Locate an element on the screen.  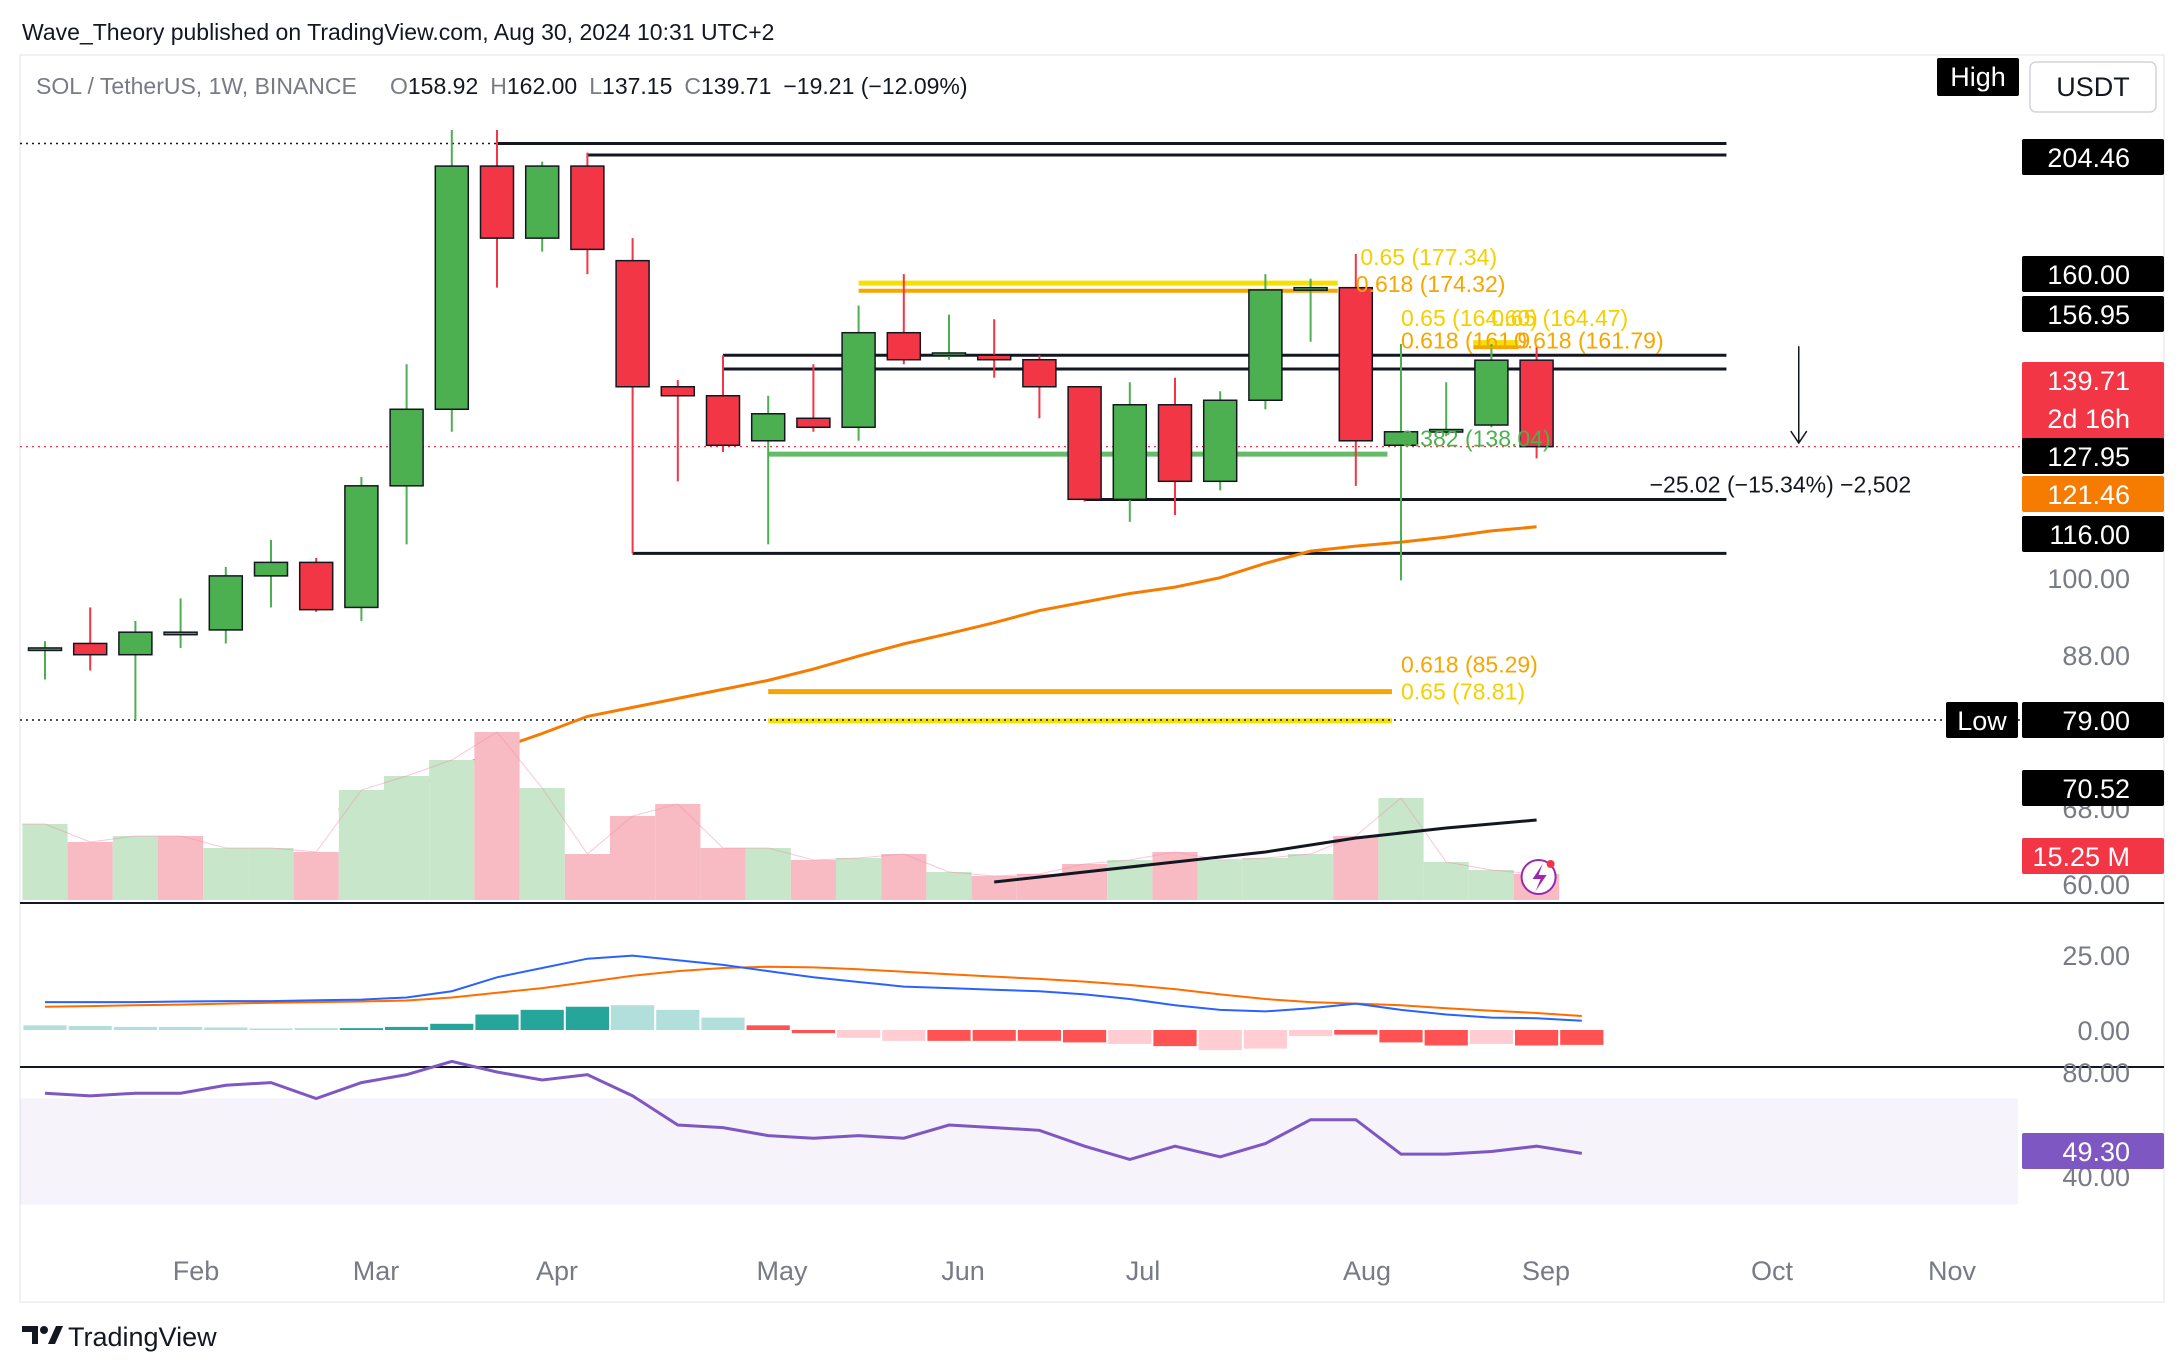
fib-annotation: 0.382 (138.04) is located at coordinates (1476, 439).